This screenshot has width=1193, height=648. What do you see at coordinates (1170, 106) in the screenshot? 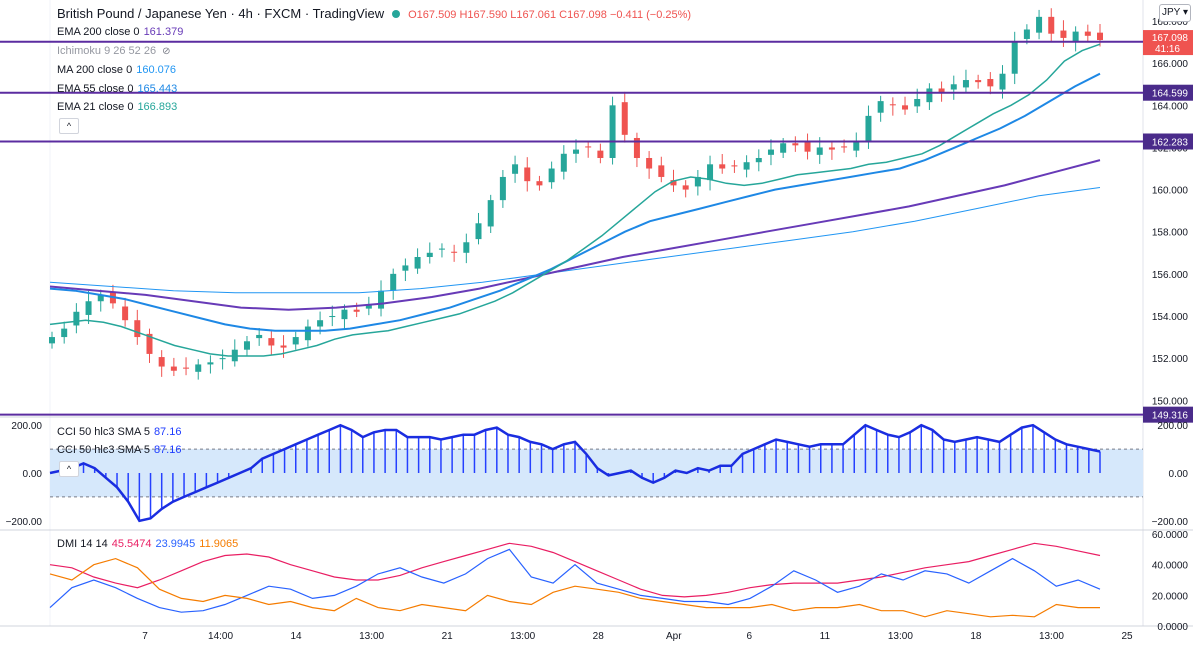
I see `price-tick-label: 164.000` at bounding box center [1170, 106].